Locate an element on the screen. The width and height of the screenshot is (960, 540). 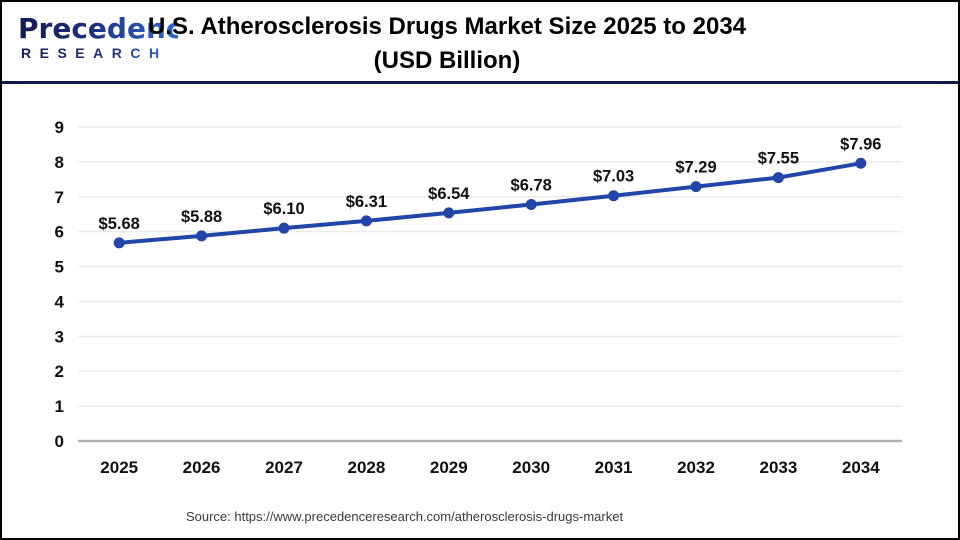
x-tick-label: 2028 is located at coordinates (366, 467).